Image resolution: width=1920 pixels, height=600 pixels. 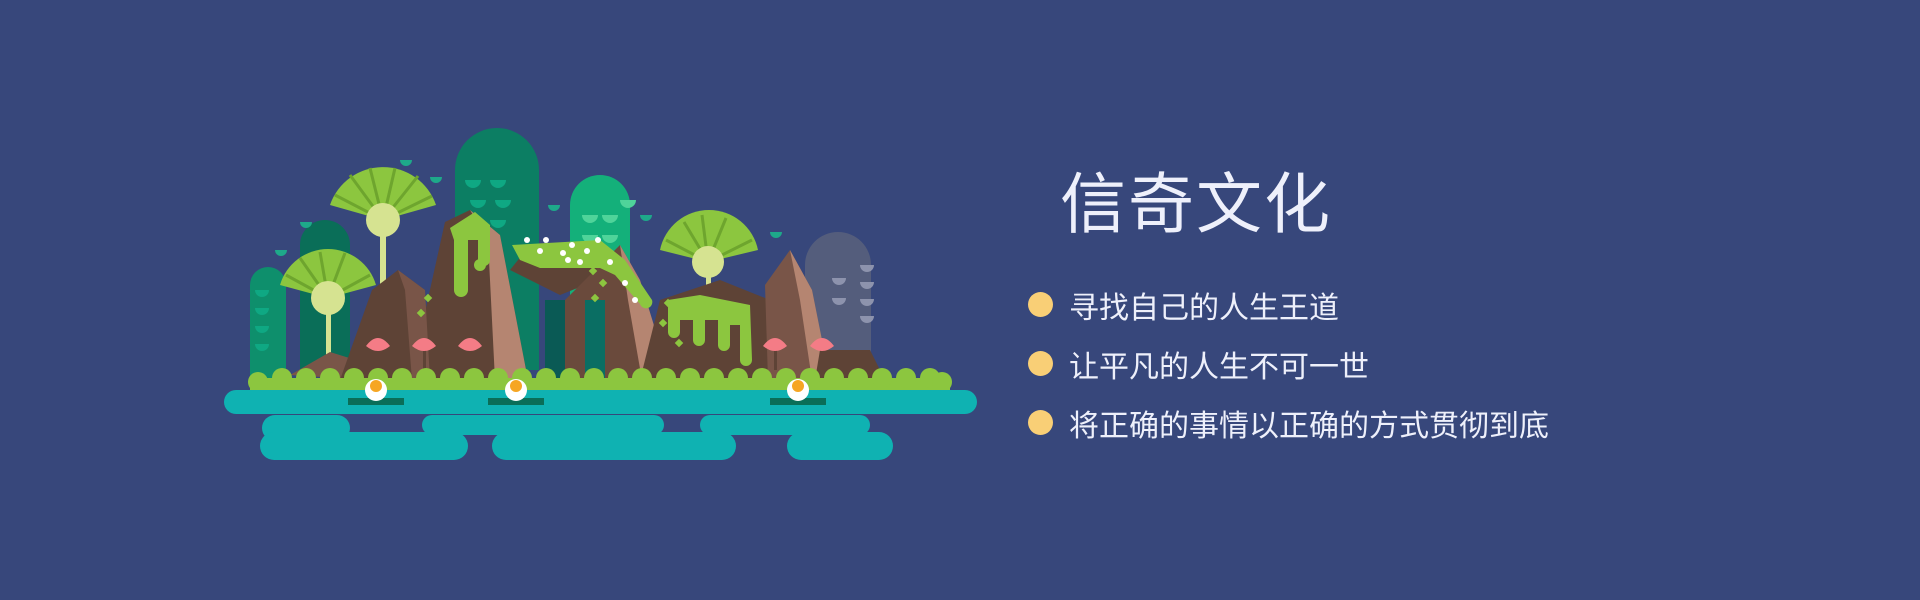 I want to click on palm-tree-small, so click(x=328, y=301).